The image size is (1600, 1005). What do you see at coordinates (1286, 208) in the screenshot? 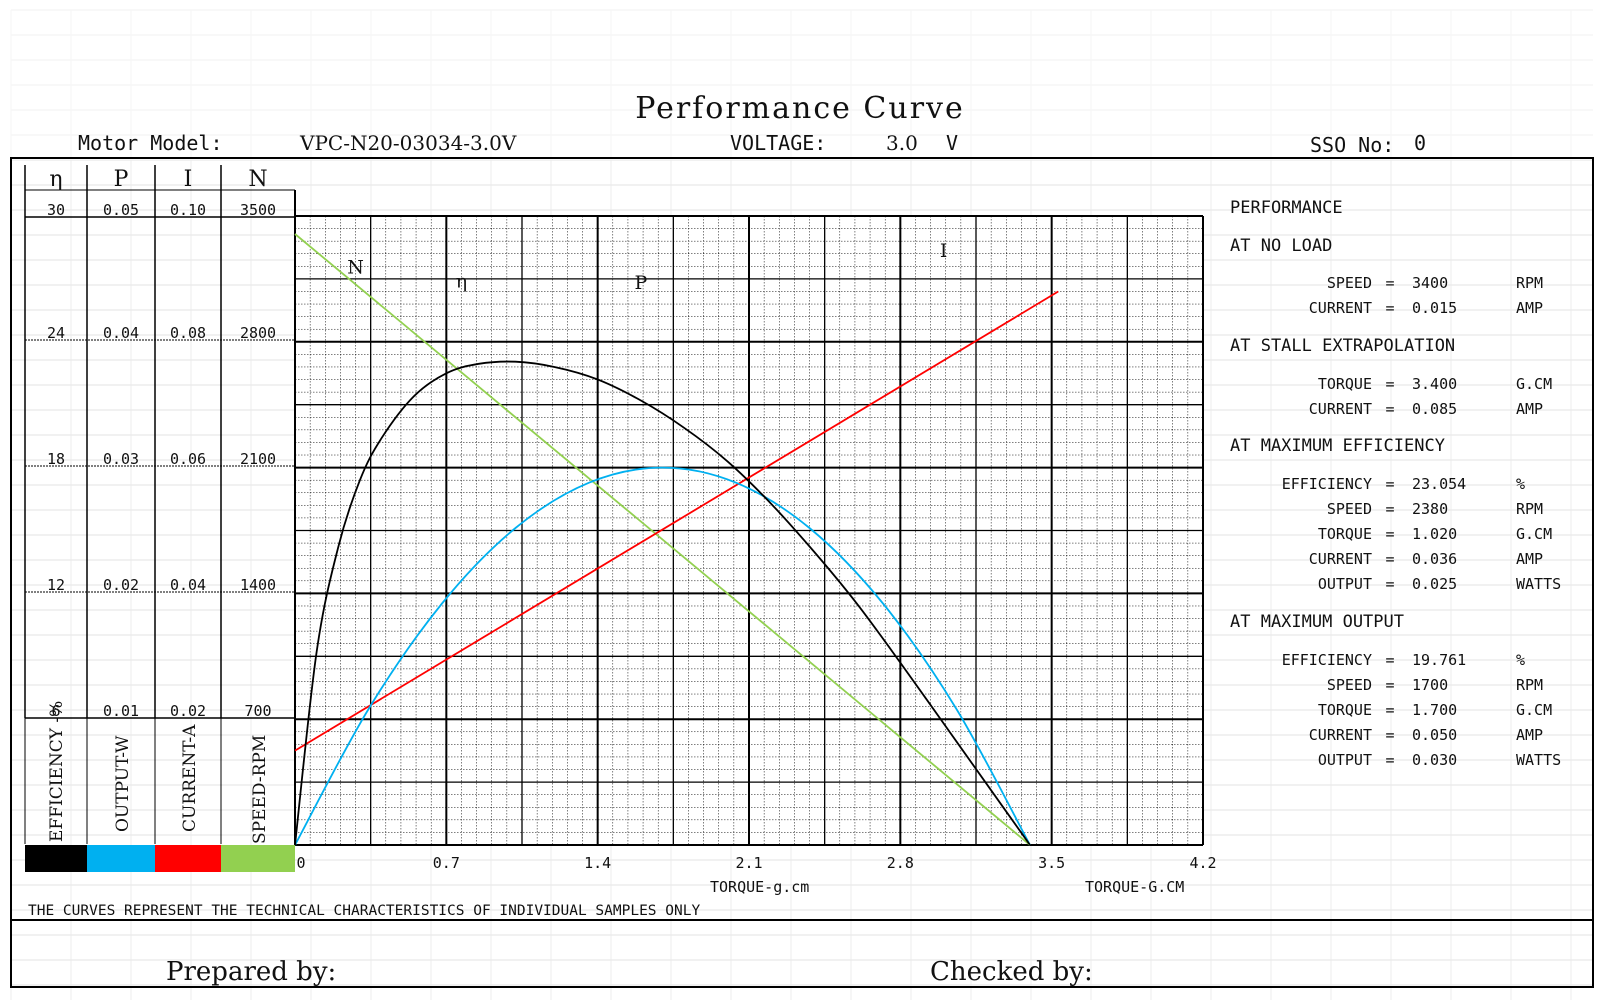
I see `performance-title: PERFORMANCE` at bounding box center [1286, 208].